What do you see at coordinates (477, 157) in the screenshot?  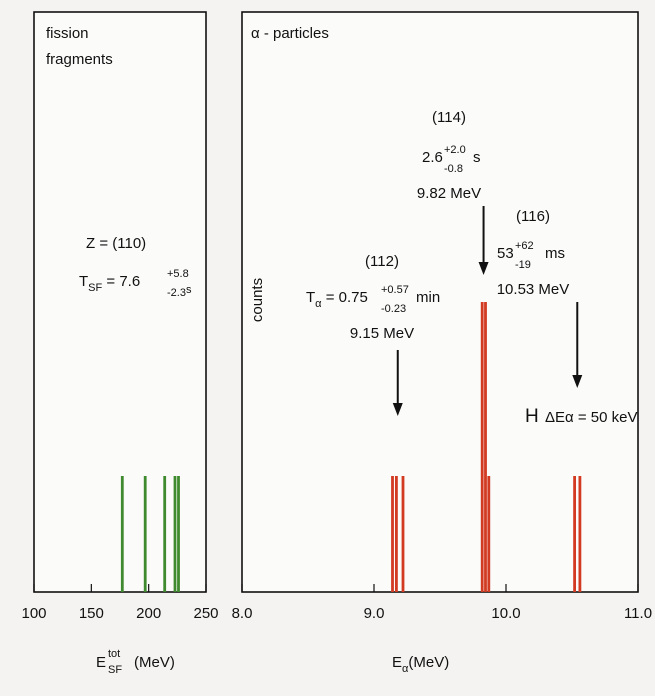 I see `alpha-114-unit: s` at bounding box center [477, 157].